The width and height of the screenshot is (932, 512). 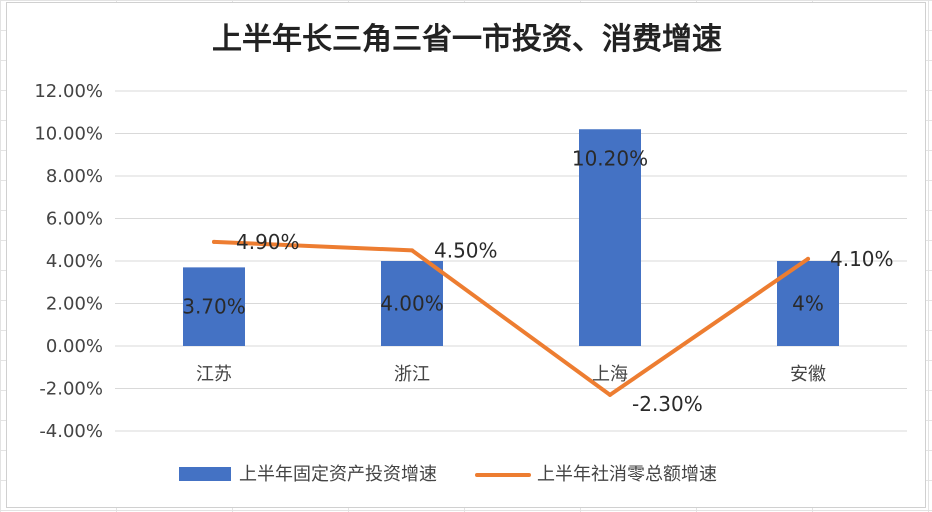 I want to click on y-tick-label: 8.00%, so click(x=74, y=176).